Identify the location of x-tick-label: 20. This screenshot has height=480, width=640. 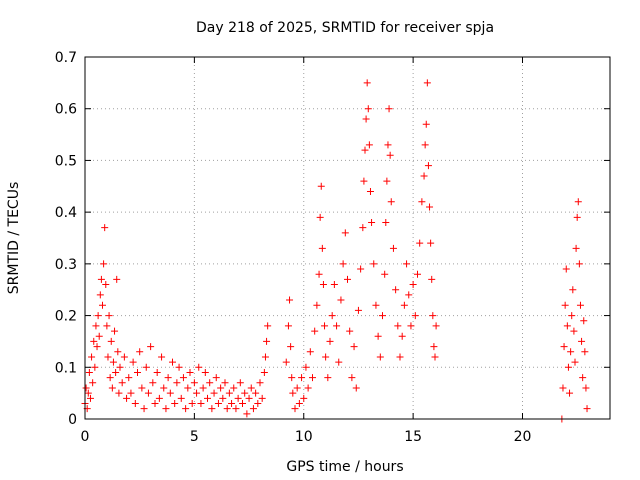
(523, 437).